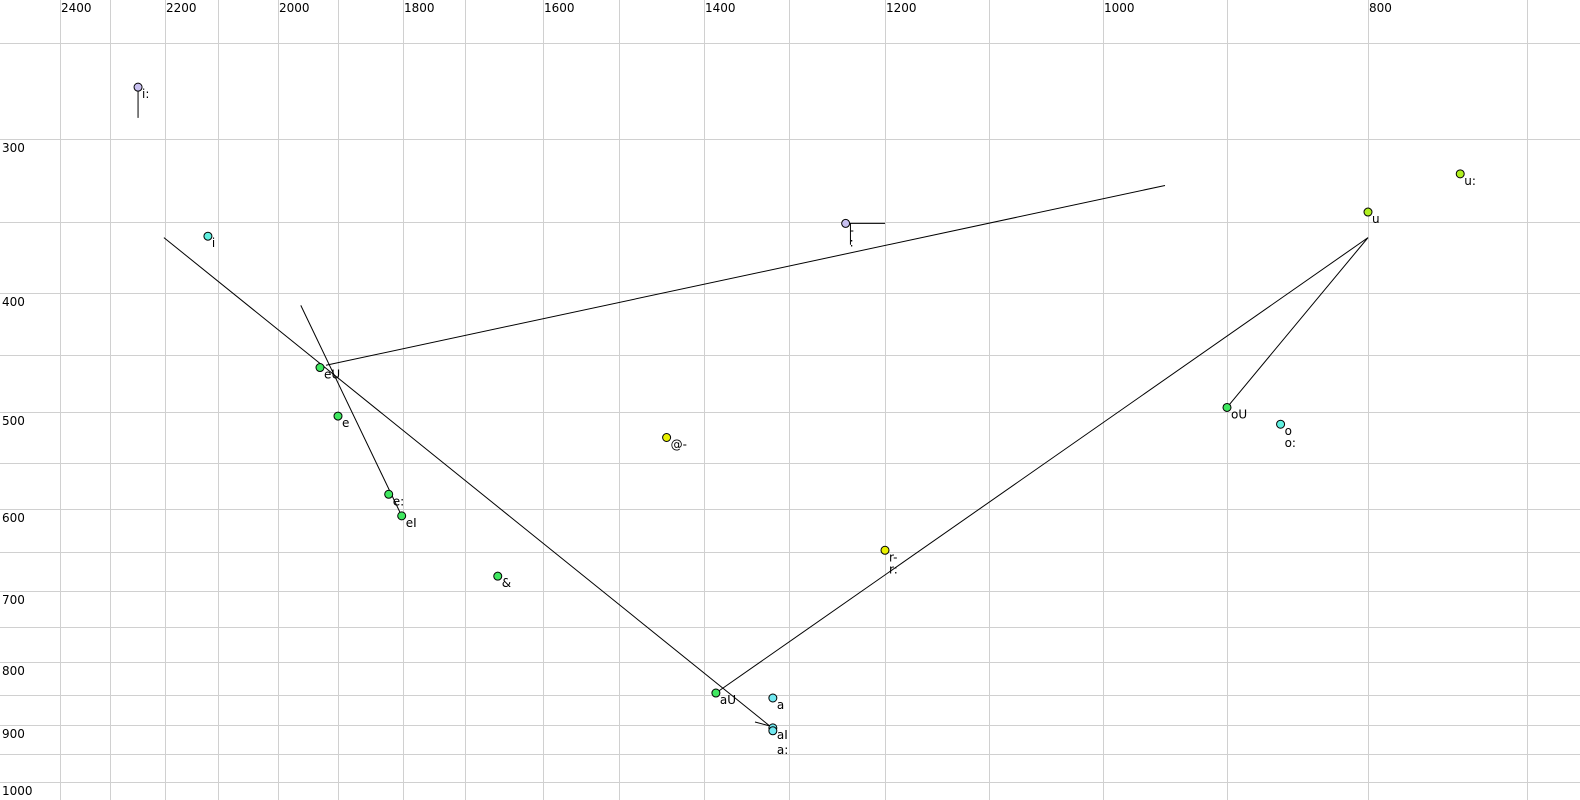  I want to click on y-tick-label: 1000, so click(17, 791).